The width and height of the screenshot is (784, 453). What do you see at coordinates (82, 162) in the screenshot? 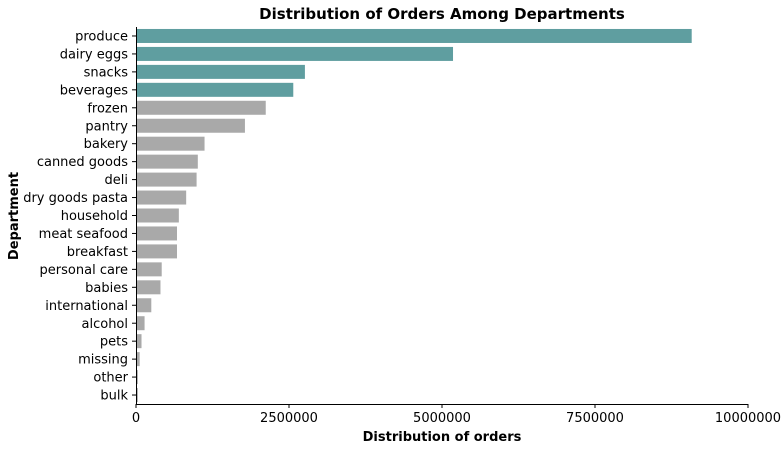
I see `y-tick-label-canned-goods: canned goods` at bounding box center [82, 162].